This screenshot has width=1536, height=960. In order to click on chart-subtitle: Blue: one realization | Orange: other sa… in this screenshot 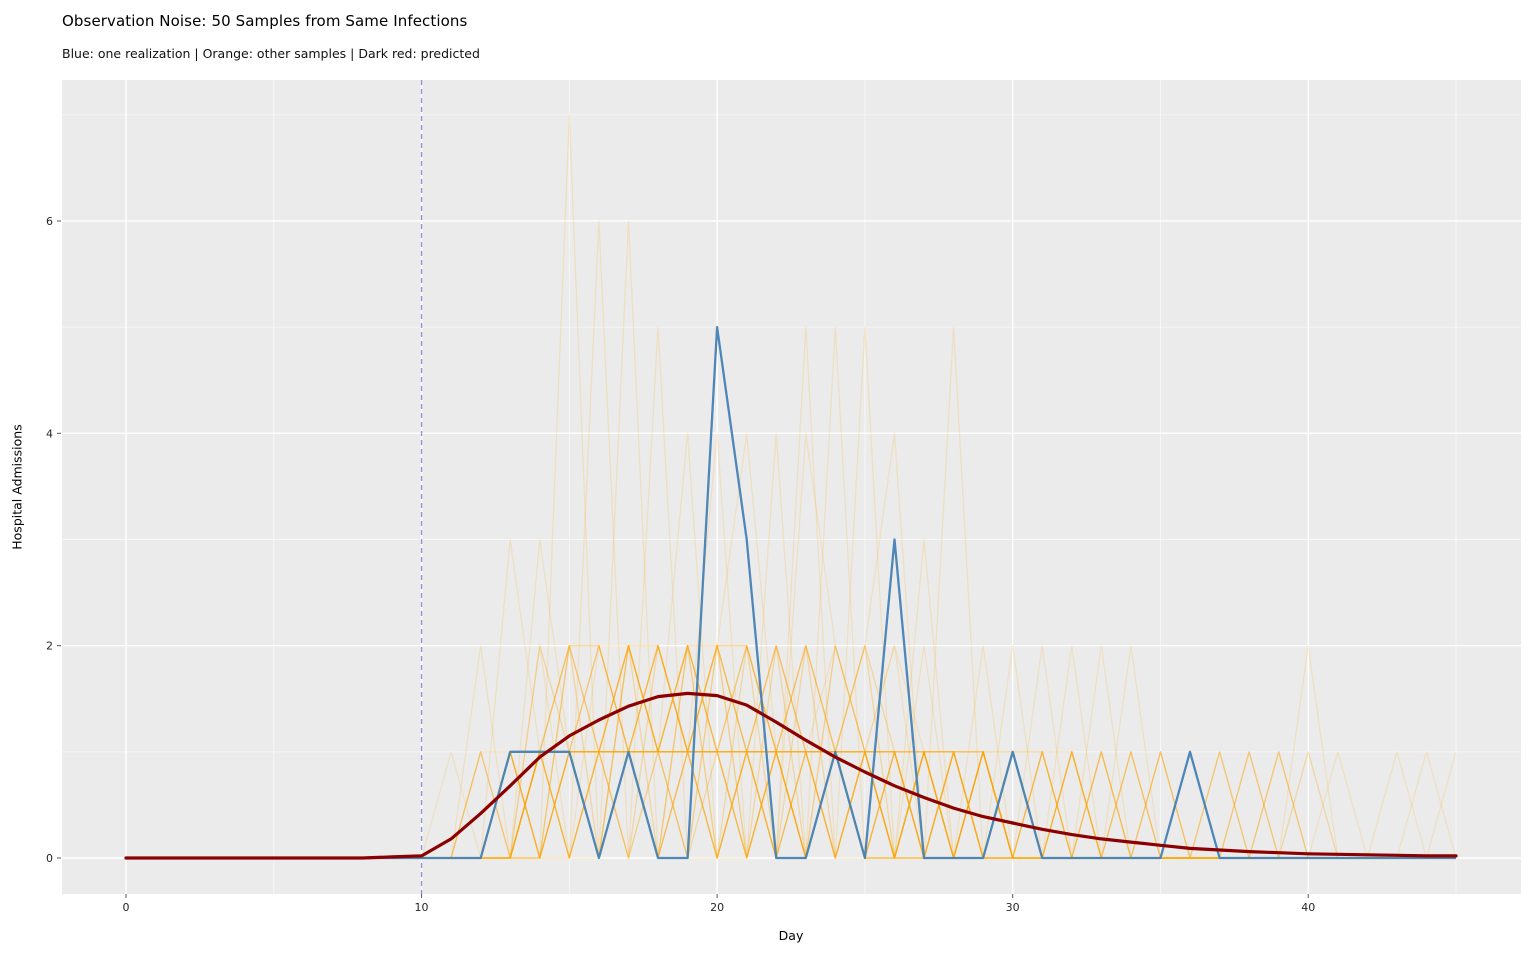, I will do `click(271, 53)`.